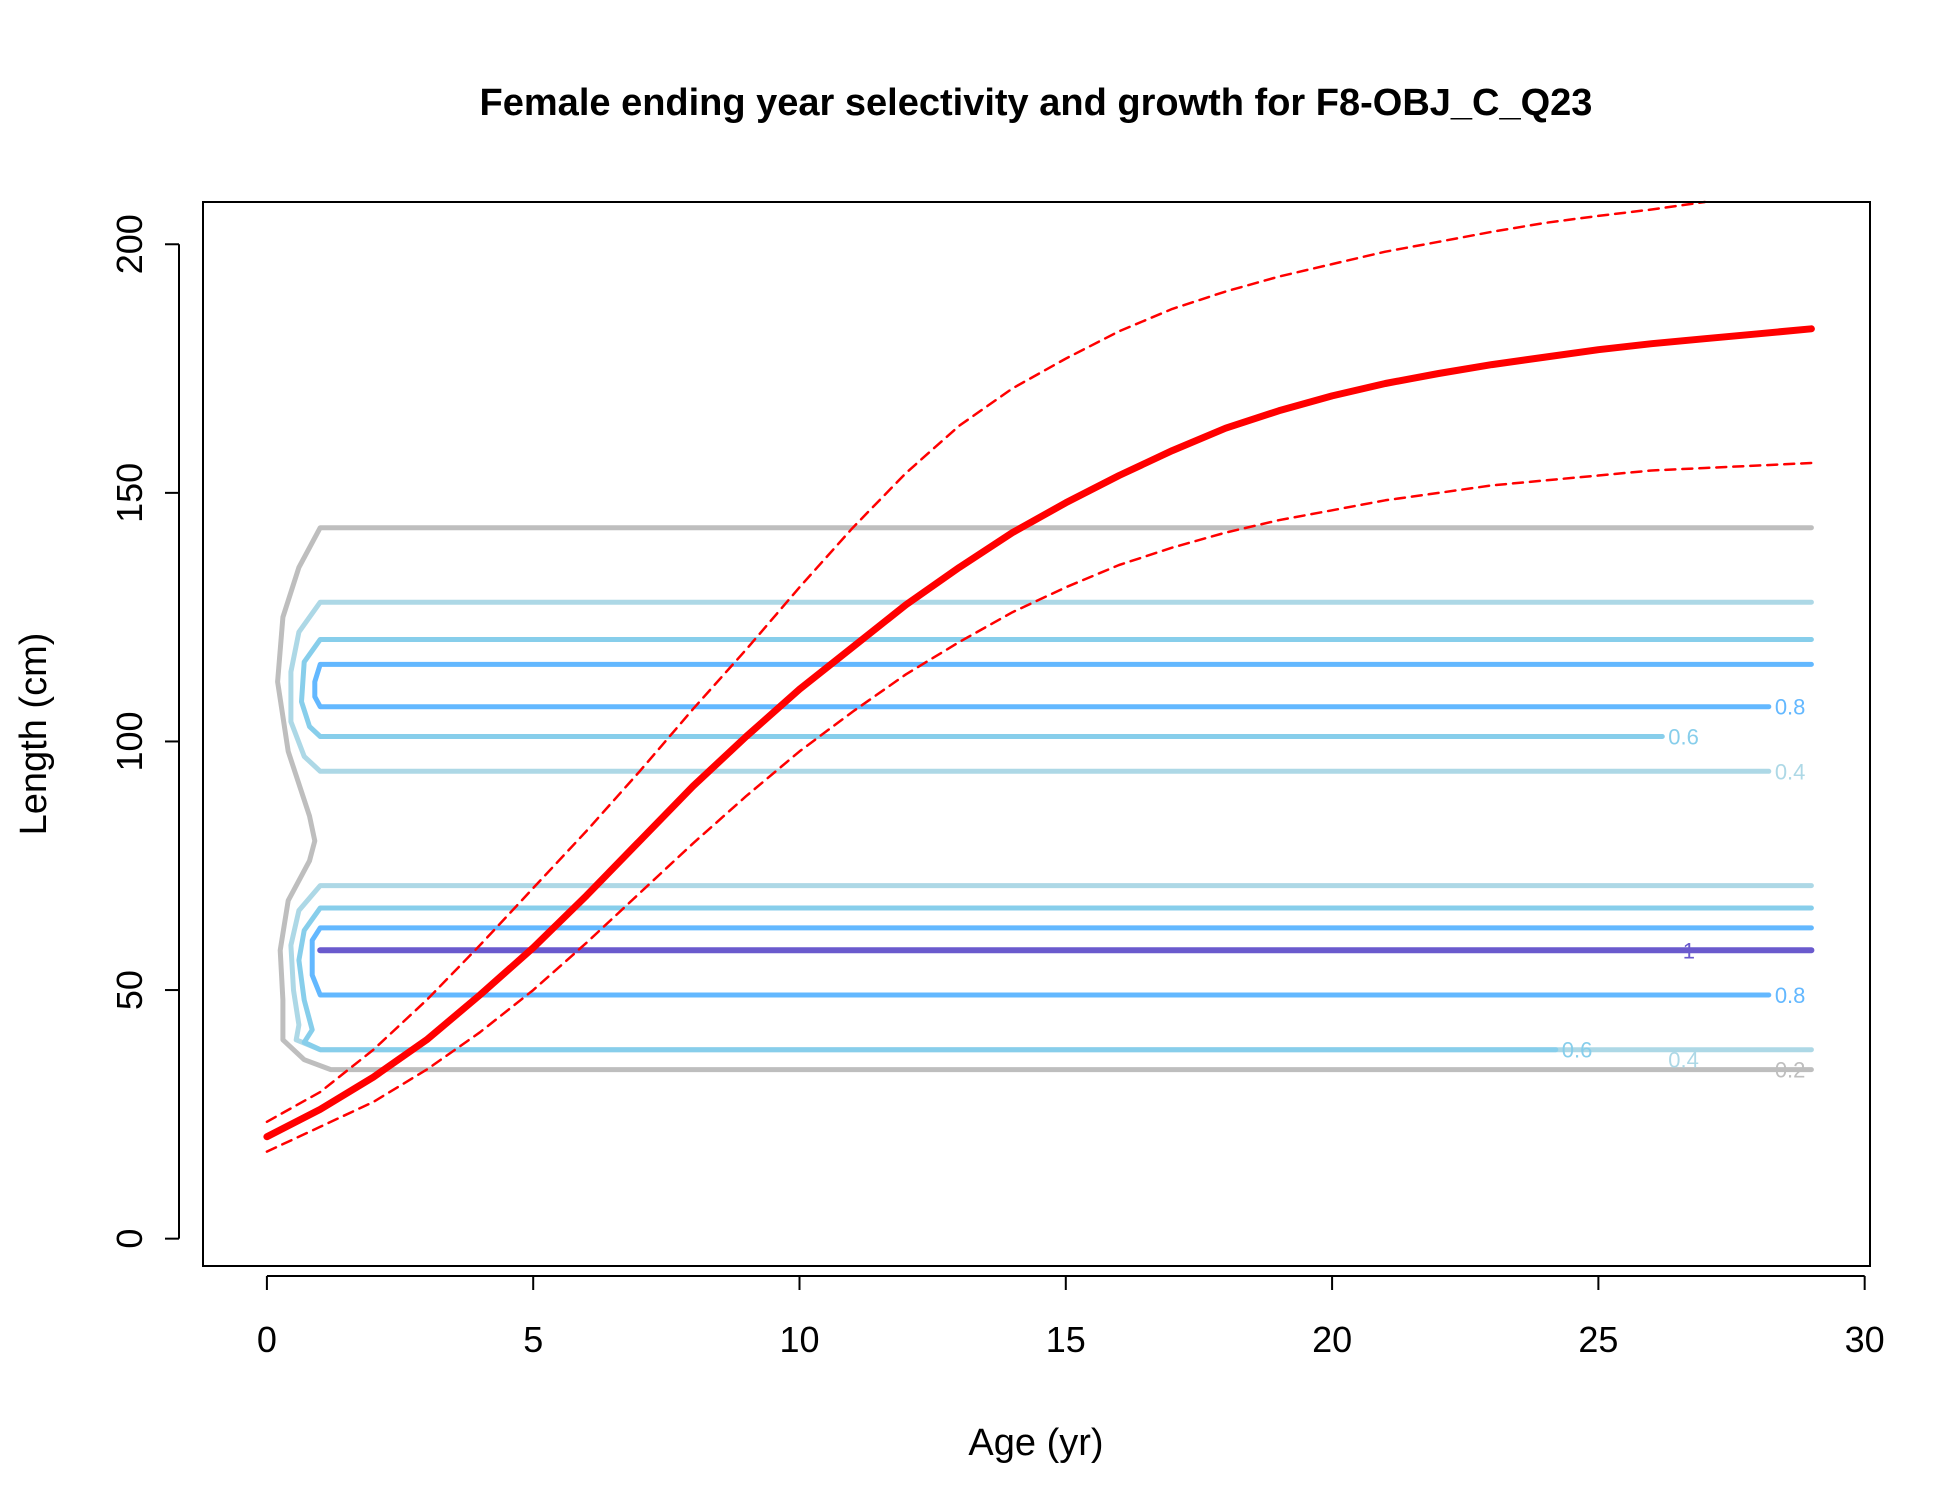 This screenshot has width=1950, height=1500. I want to click on x-tick-label-0: 0, so click(267, 1339).